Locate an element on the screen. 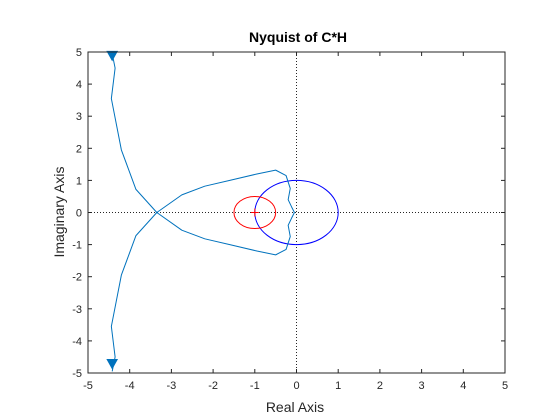 The width and height of the screenshot is (560, 420). chart-title: Nyquist of C*H is located at coordinates (298, 37).